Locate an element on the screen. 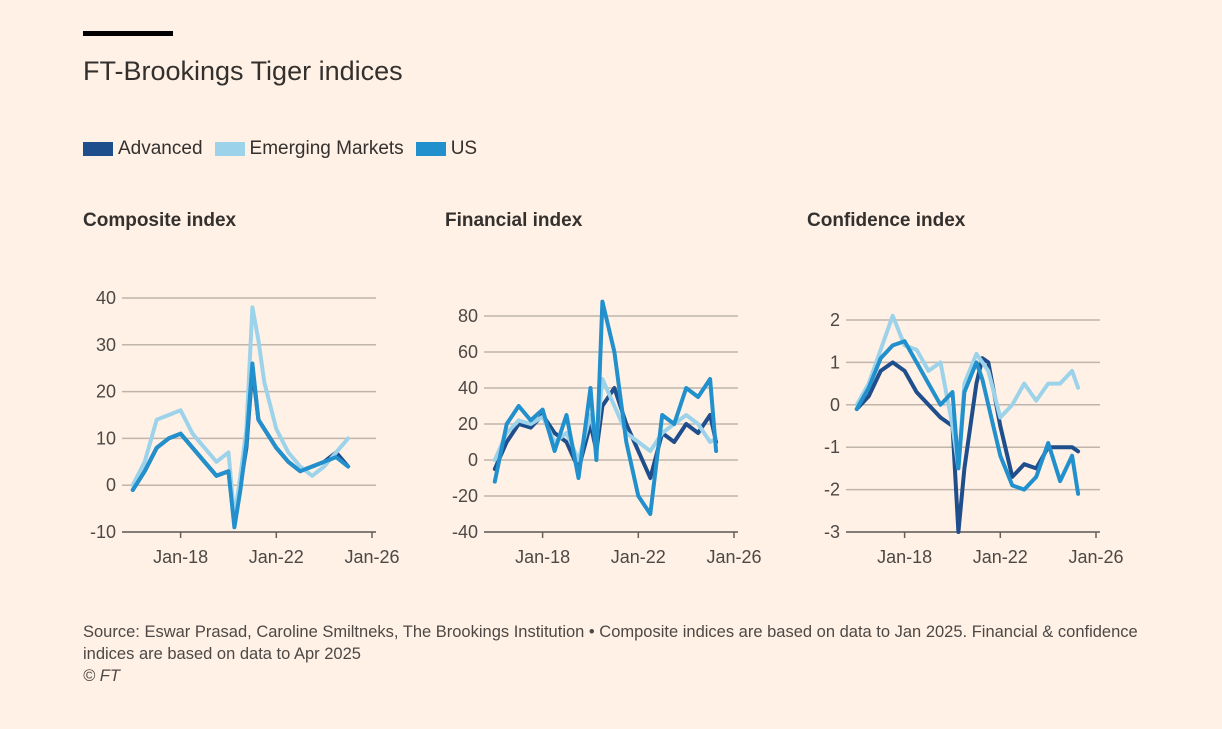  chart-confidence: -3 -2 -1 0 1 2 Jan-18 Jan-22 Jan-26 is located at coordinates (974, 438).